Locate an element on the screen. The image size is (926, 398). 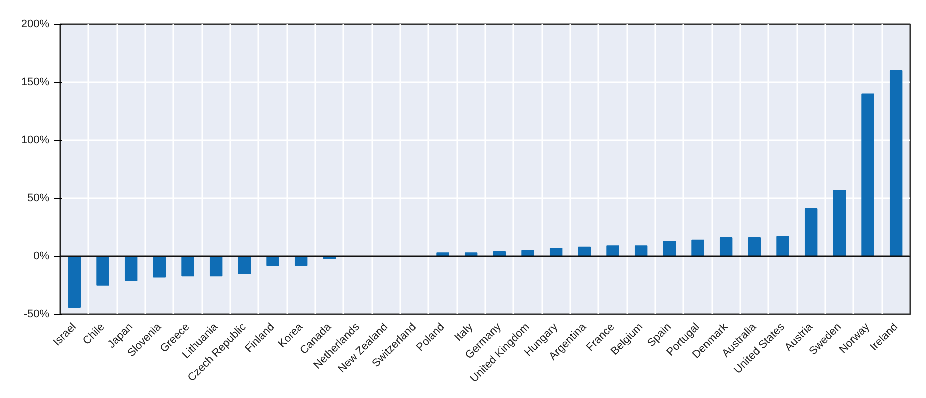
y-tick-label: 200% is located at coordinates (35, 24).